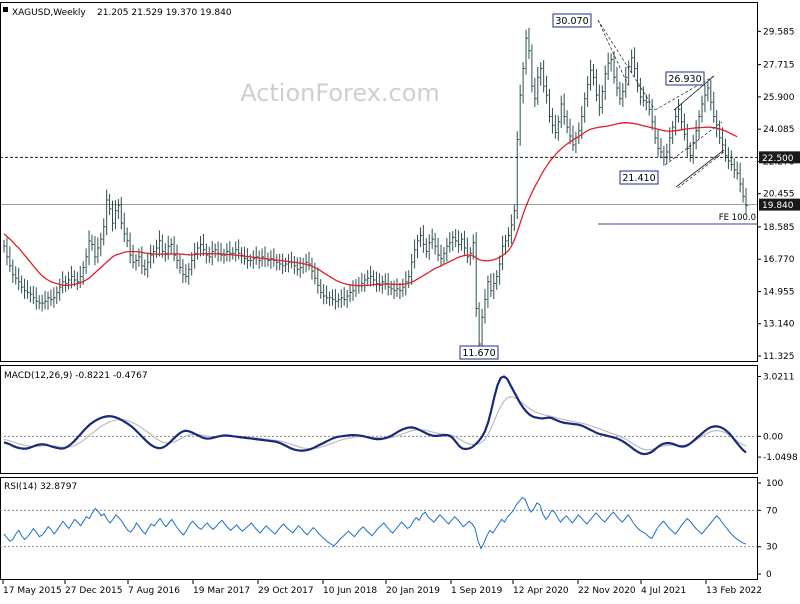 The width and height of the screenshot is (800, 604). What do you see at coordinates (340, 93) in the screenshot?
I see `watermark: ActionForex.com` at bounding box center [340, 93].